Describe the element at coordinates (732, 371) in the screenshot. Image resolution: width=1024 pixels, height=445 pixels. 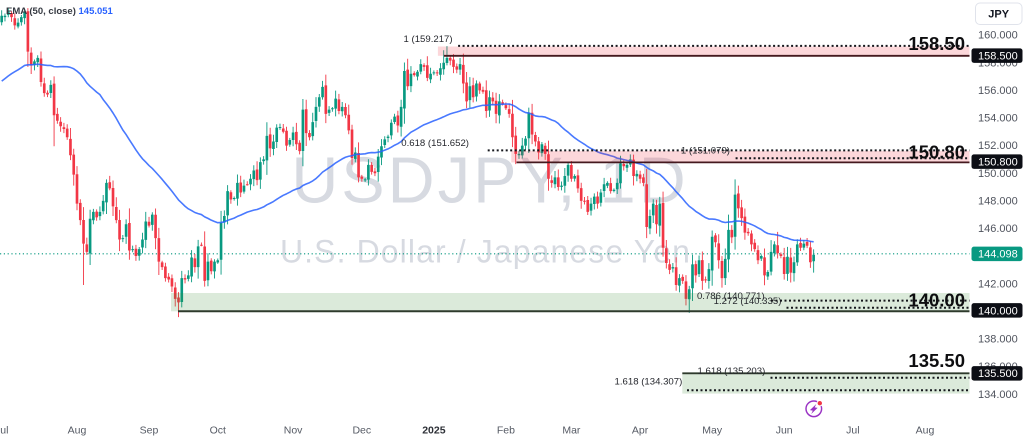
I see `svg-text: 1.618 (135.203)` at that location.